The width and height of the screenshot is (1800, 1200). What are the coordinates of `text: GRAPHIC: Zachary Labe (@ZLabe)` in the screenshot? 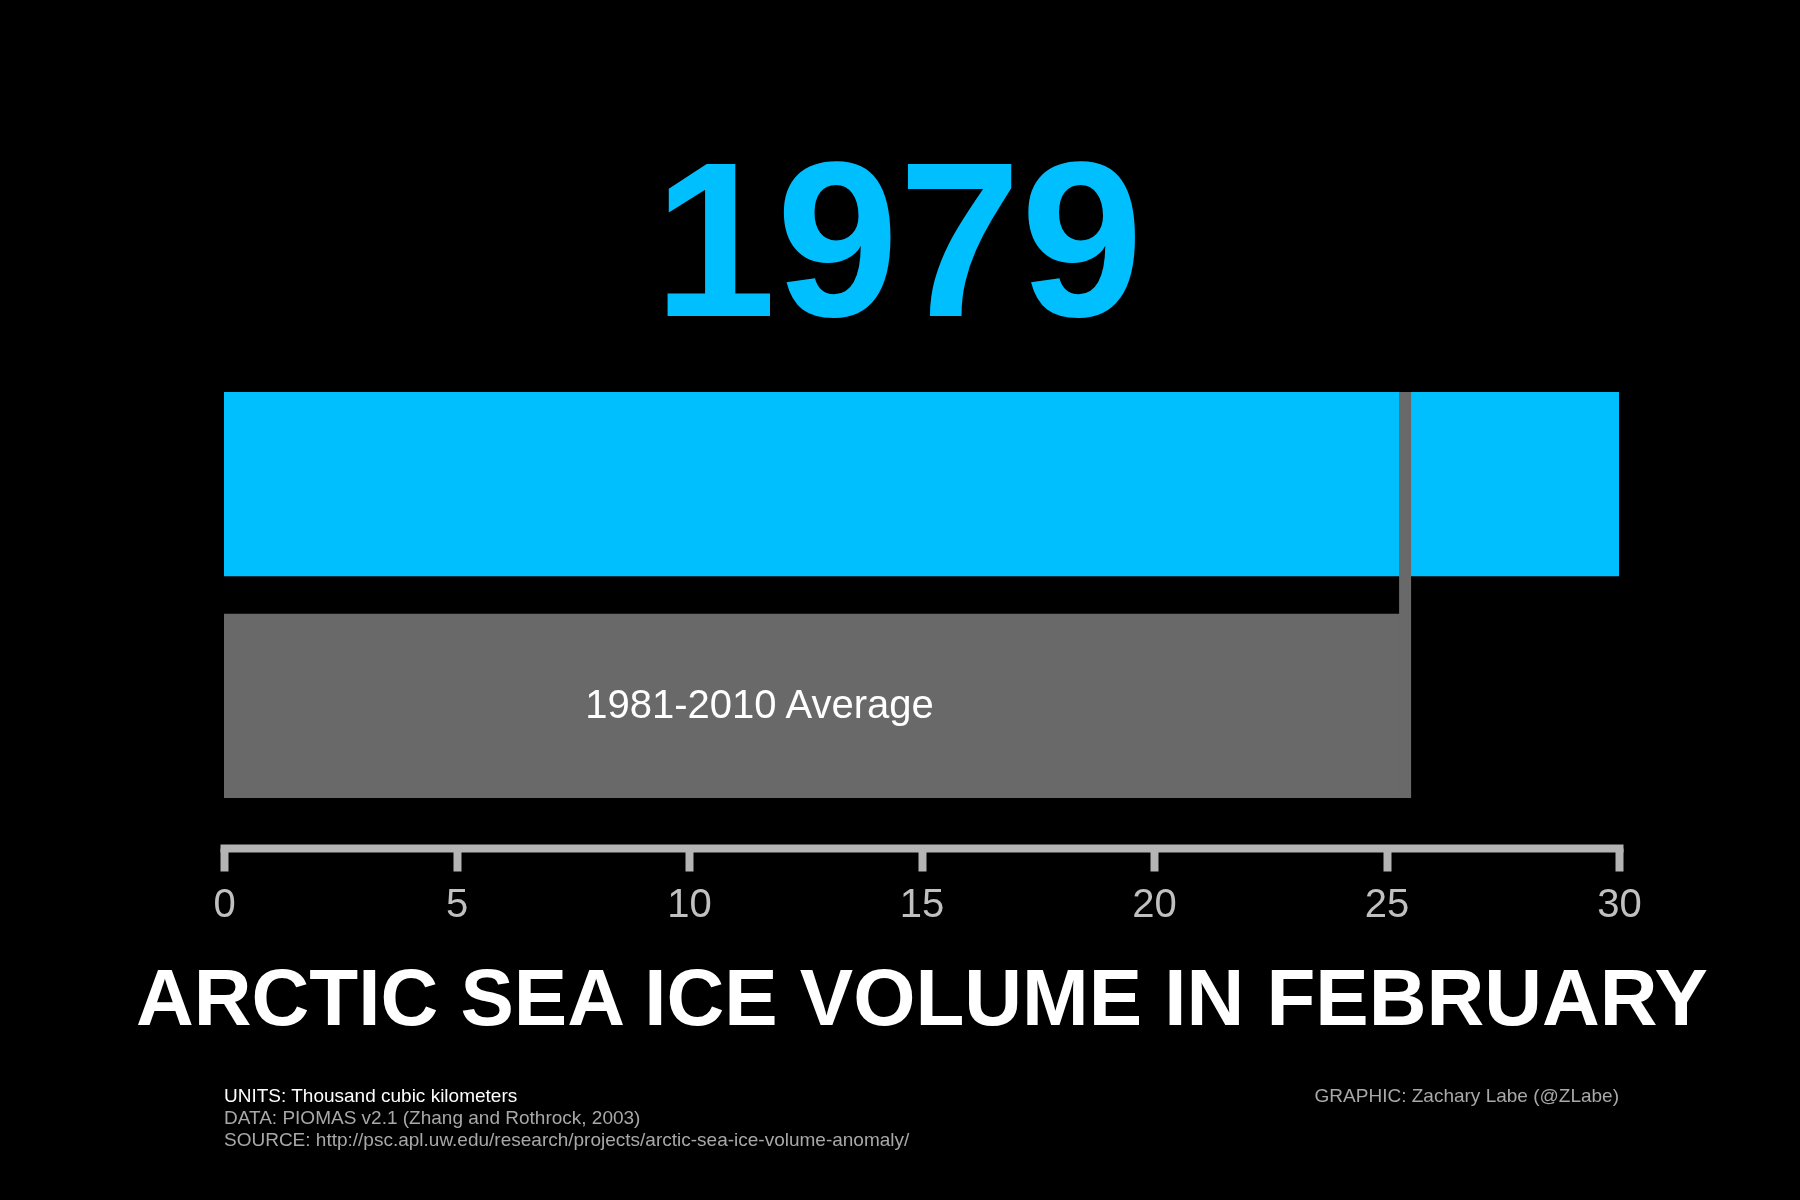 It's located at (1466, 1095).